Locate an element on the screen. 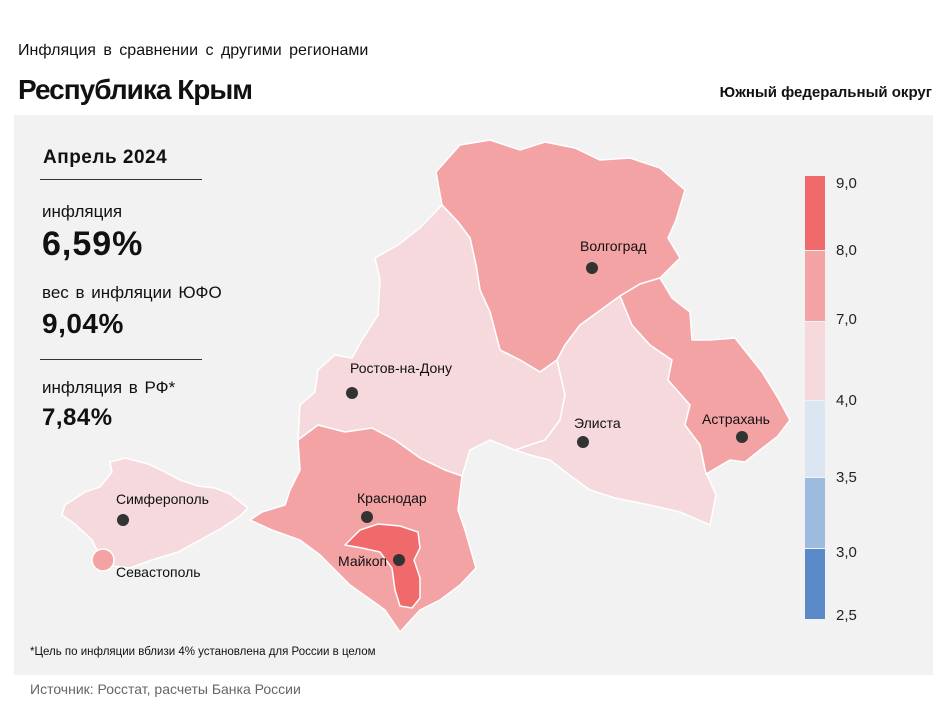 This screenshot has width=950, height=713. divider-bottom is located at coordinates (121, 359).